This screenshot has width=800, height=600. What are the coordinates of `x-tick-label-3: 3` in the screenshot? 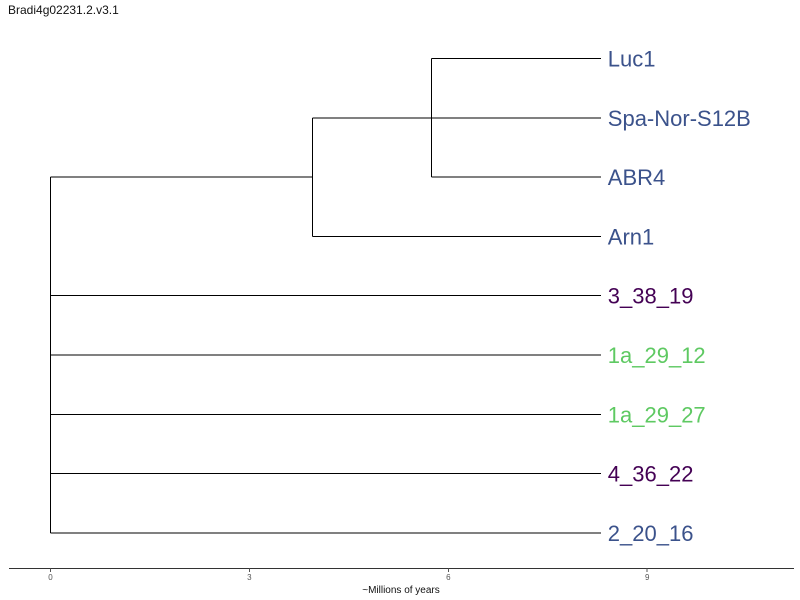 It's located at (249, 577).